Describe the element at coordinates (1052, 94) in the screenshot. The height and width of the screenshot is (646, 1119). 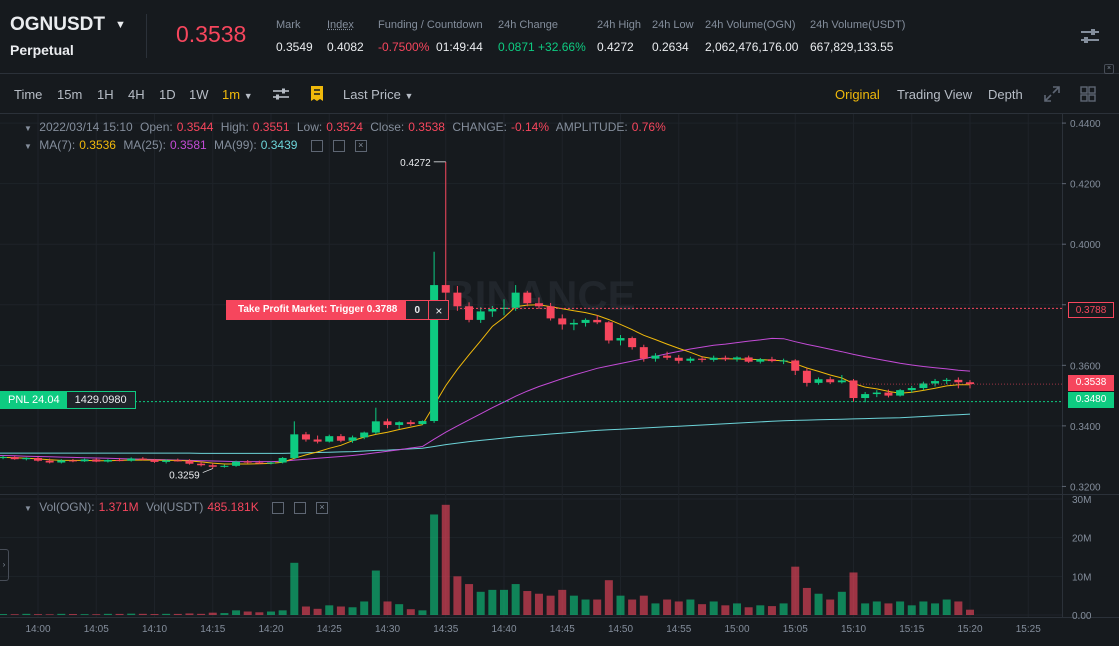
I see `fullscreen-icon` at that location.